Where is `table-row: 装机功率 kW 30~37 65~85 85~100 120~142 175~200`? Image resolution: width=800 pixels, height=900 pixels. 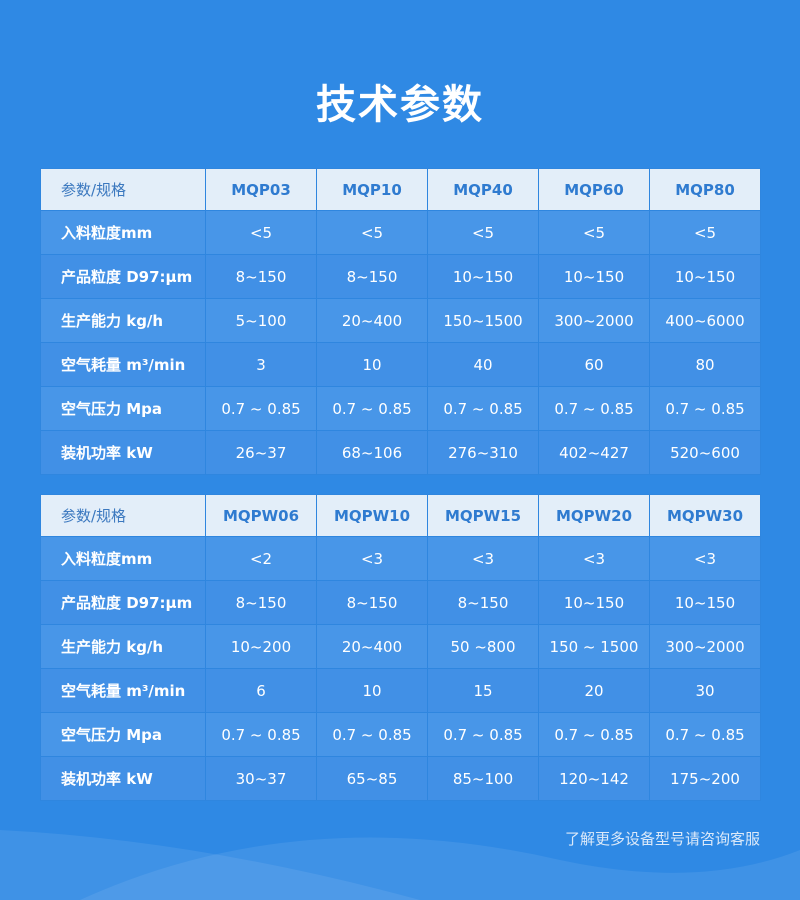
table-row: 装机功率 kW 30~37 65~85 85~100 120~142 175~200 is located at coordinates (400, 778).